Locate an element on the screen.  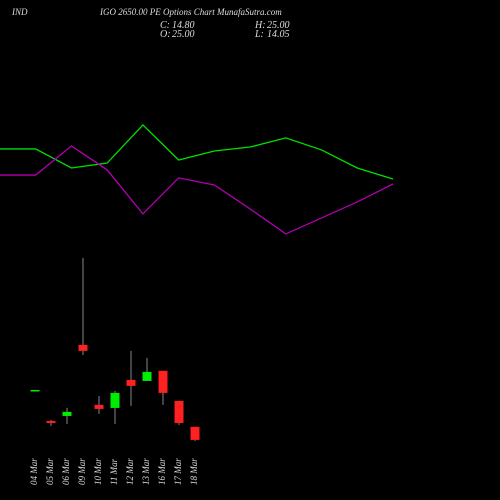
x-tick-label: 16 Mar is located at coordinates (162, 471).